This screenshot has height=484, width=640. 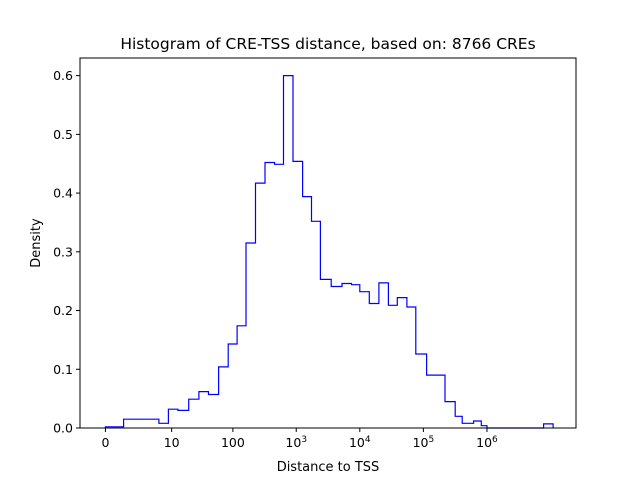 I want to click on y-tick-label: 0.2, so click(x=63, y=310).